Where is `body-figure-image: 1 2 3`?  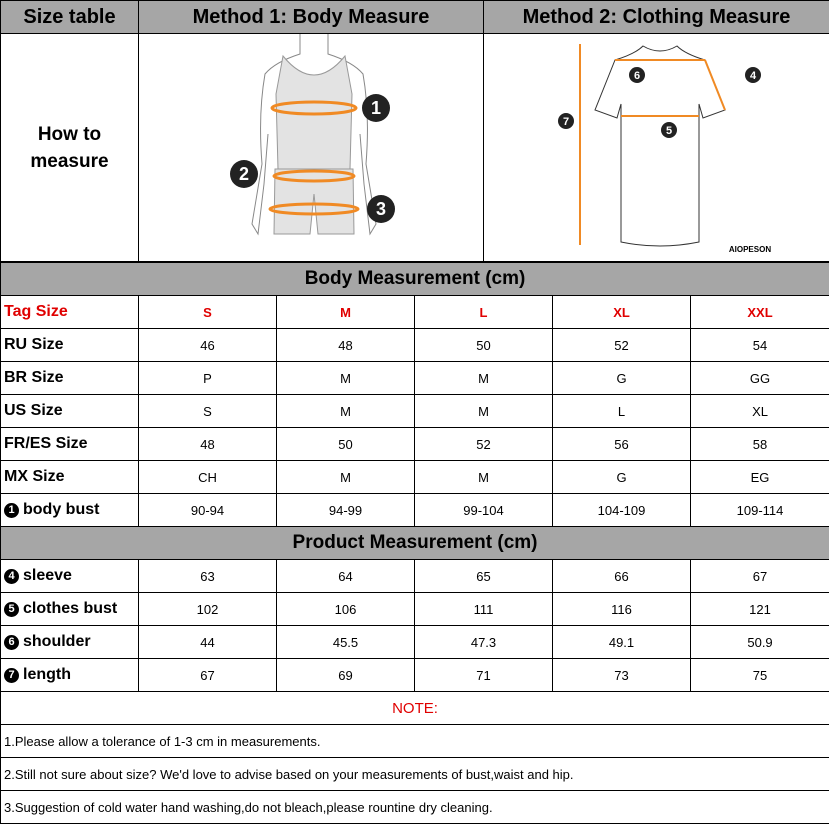 body-figure-image: 1 2 3 is located at coordinates (311, 146).